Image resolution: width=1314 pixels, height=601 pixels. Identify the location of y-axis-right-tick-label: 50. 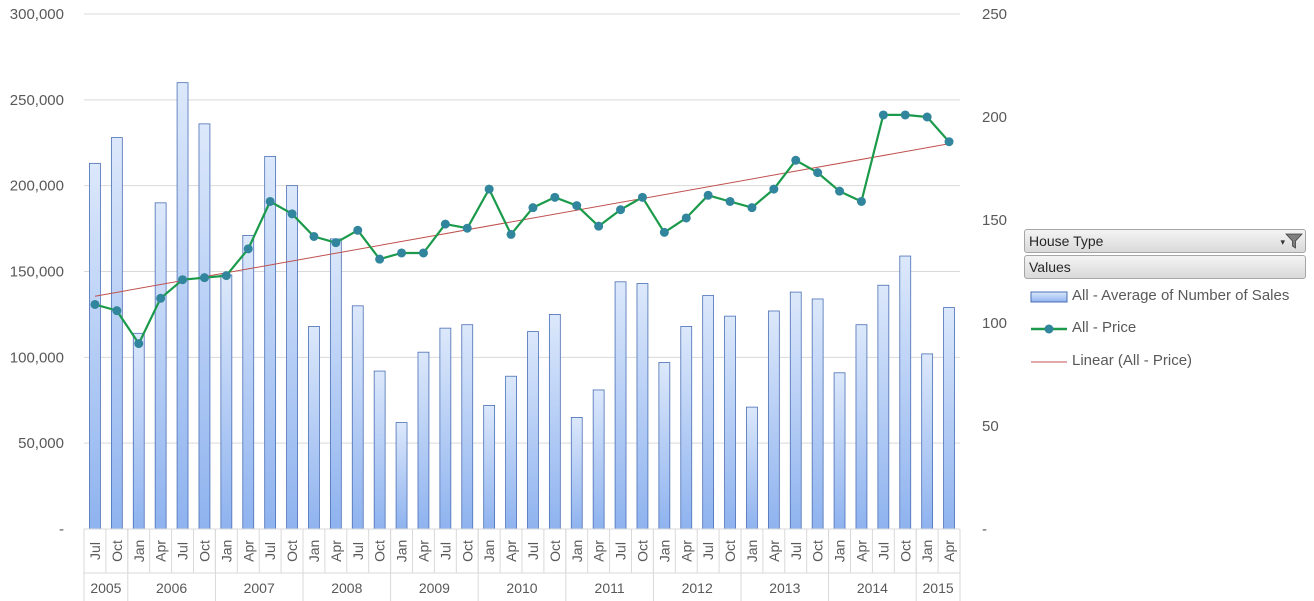
(990, 426).